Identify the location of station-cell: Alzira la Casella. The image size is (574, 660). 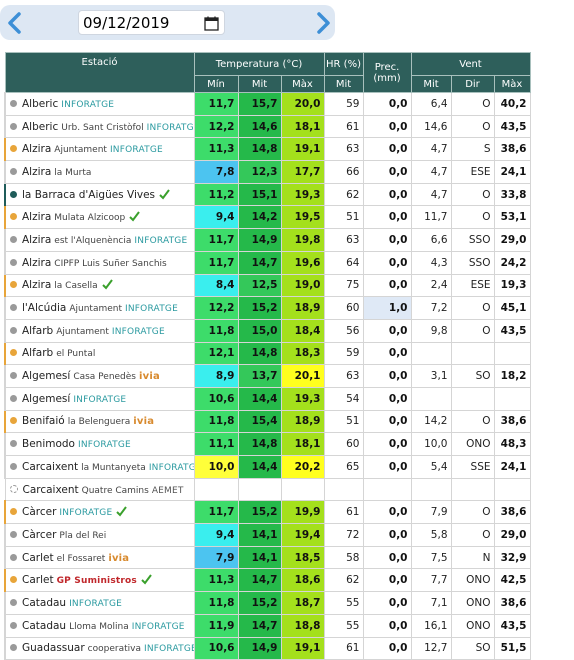
(99, 285).